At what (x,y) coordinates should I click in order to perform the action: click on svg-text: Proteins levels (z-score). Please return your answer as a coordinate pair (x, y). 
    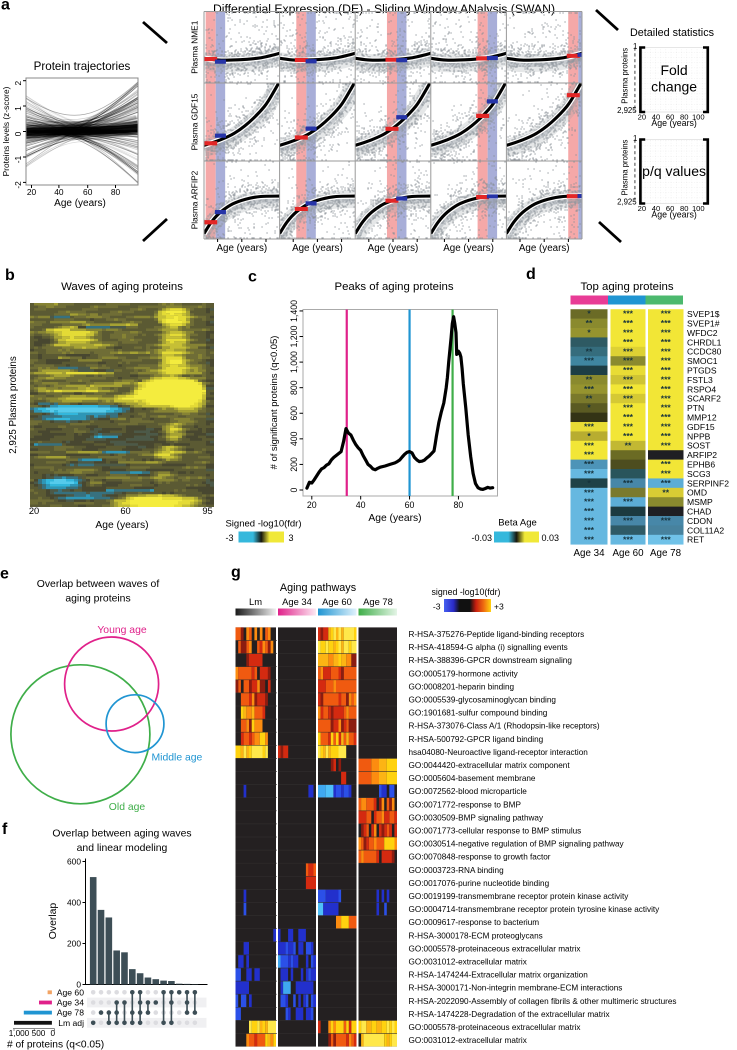
    Looking at the image, I should click on (6, 131).